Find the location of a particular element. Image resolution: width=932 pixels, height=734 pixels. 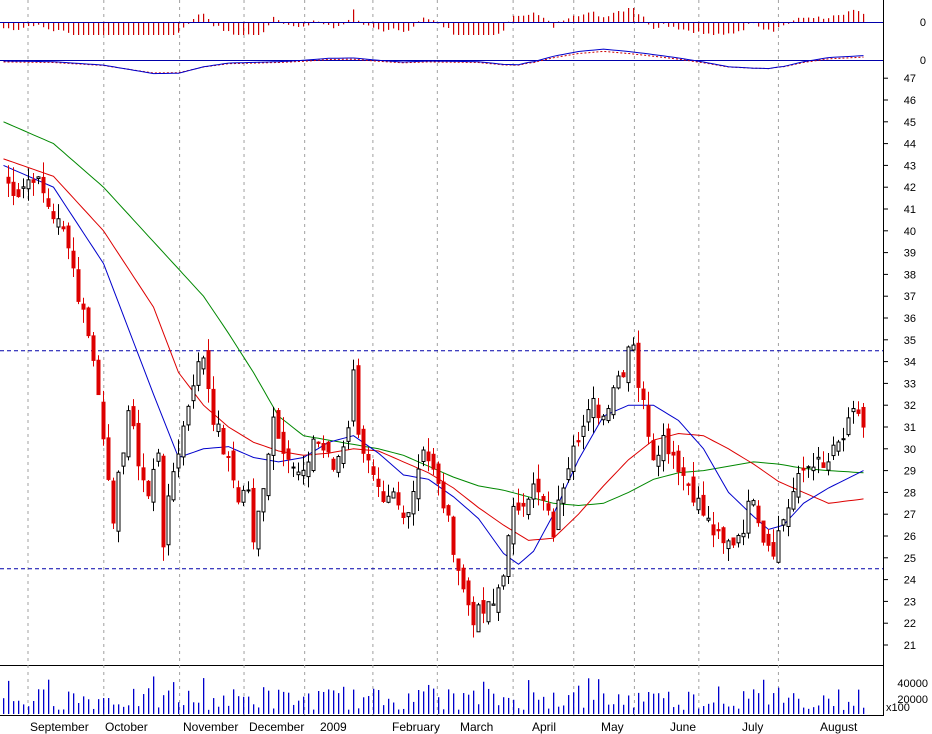

price-label-19: 40 is located at coordinates (910, 232).